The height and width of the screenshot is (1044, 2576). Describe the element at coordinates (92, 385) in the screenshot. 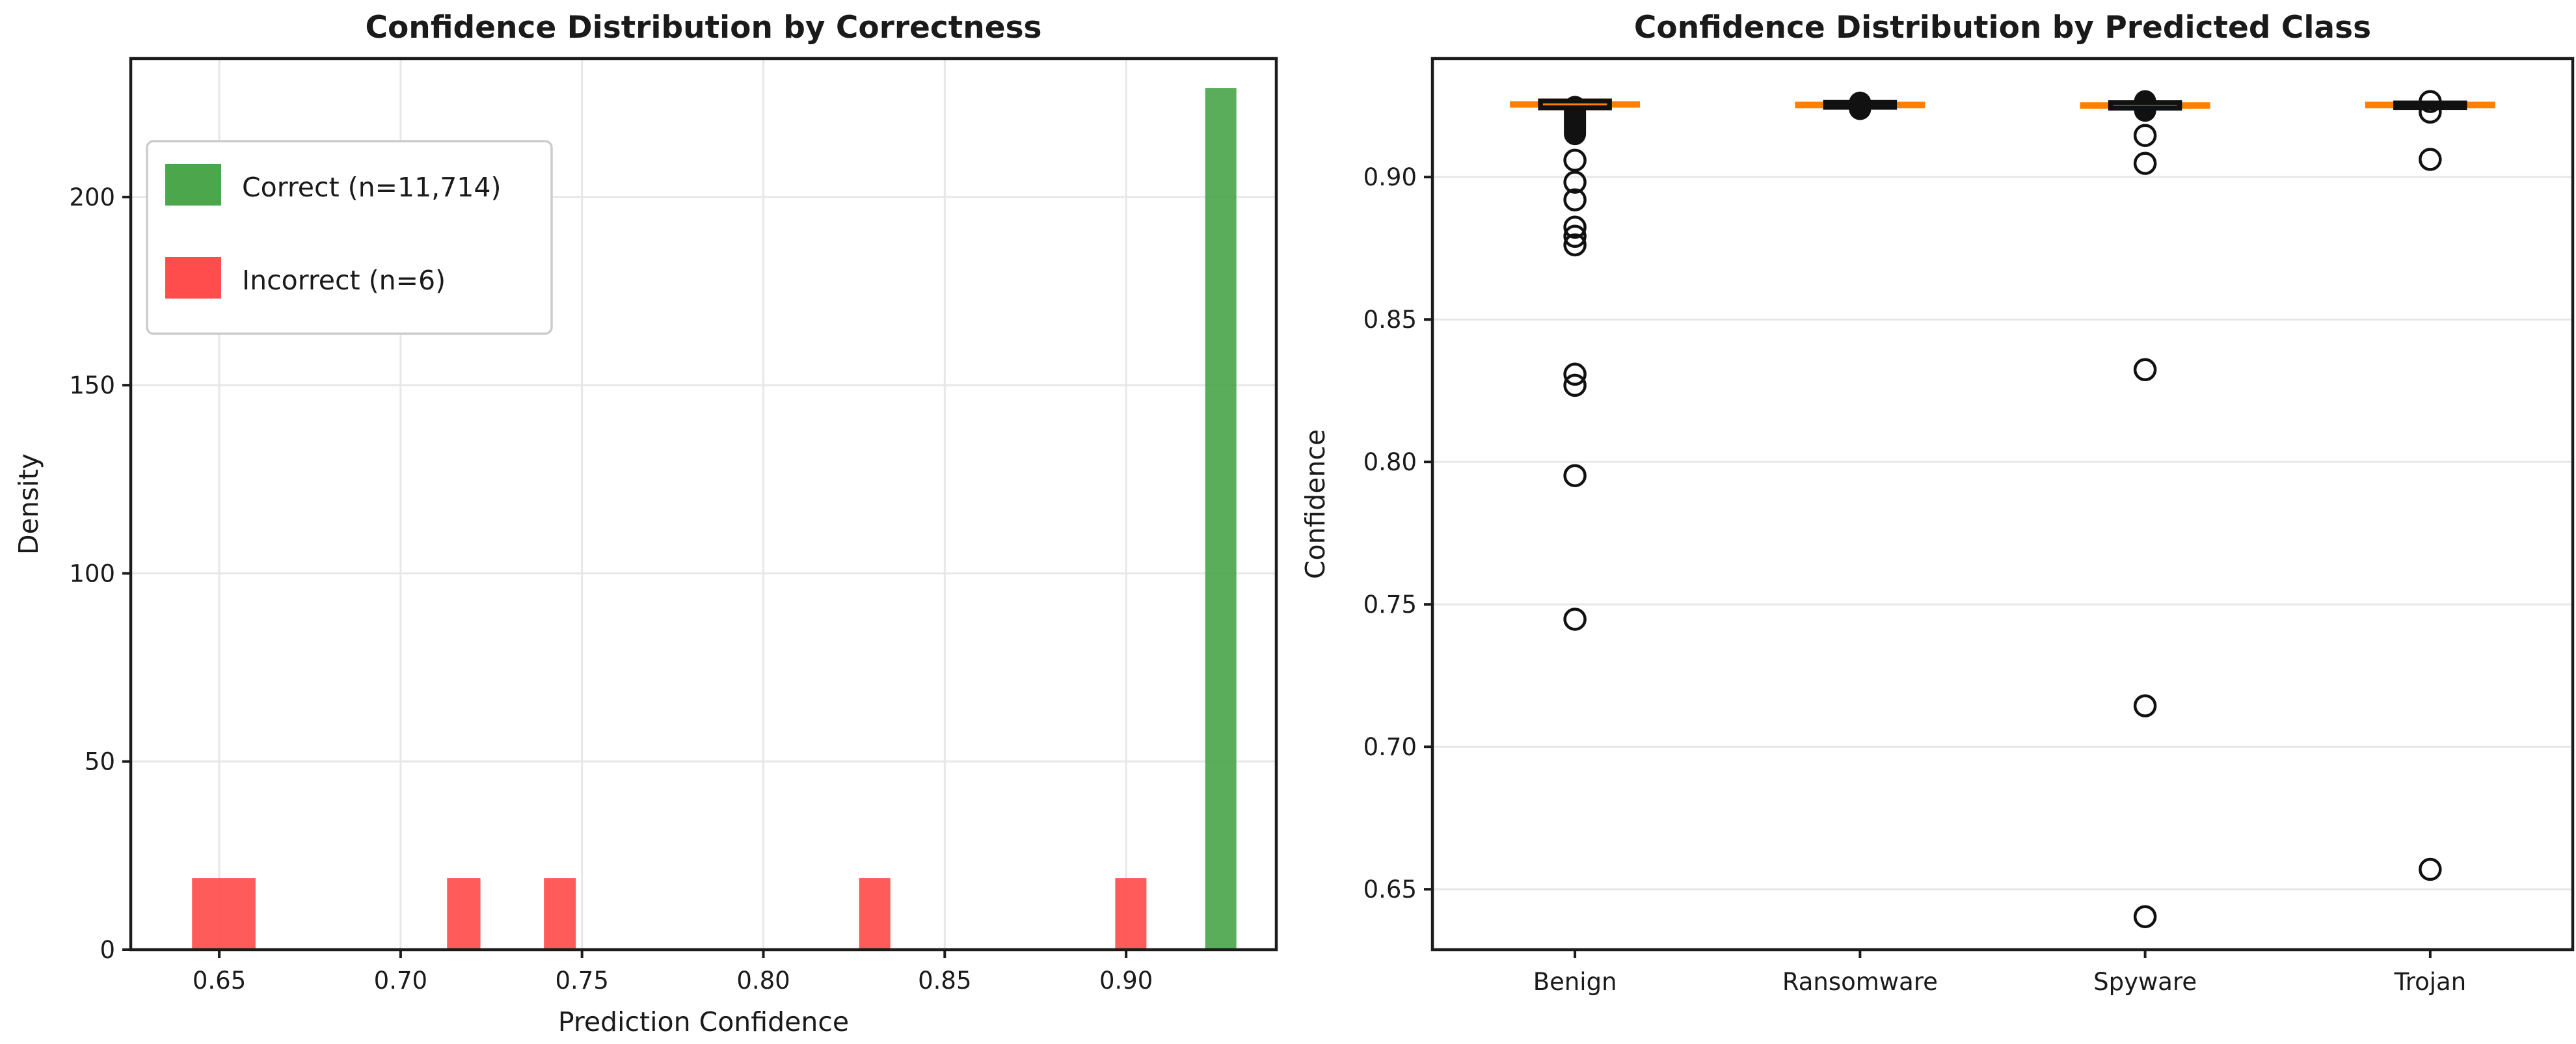

I see `y-tick-label: 150` at that location.